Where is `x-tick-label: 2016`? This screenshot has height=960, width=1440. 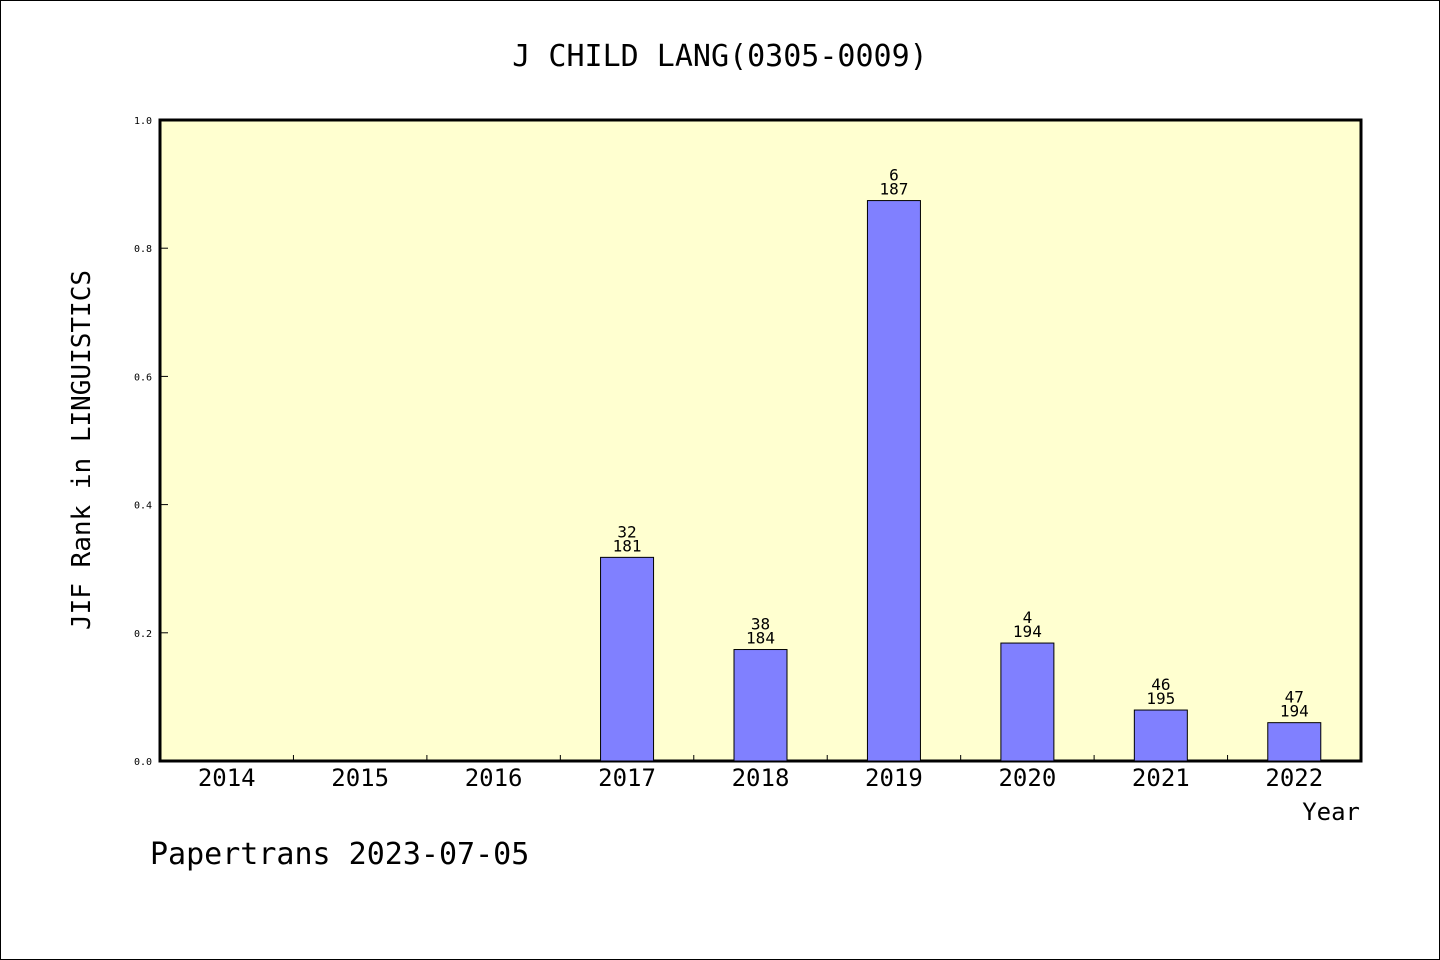 x-tick-label: 2016 is located at coordinates (494, 778).